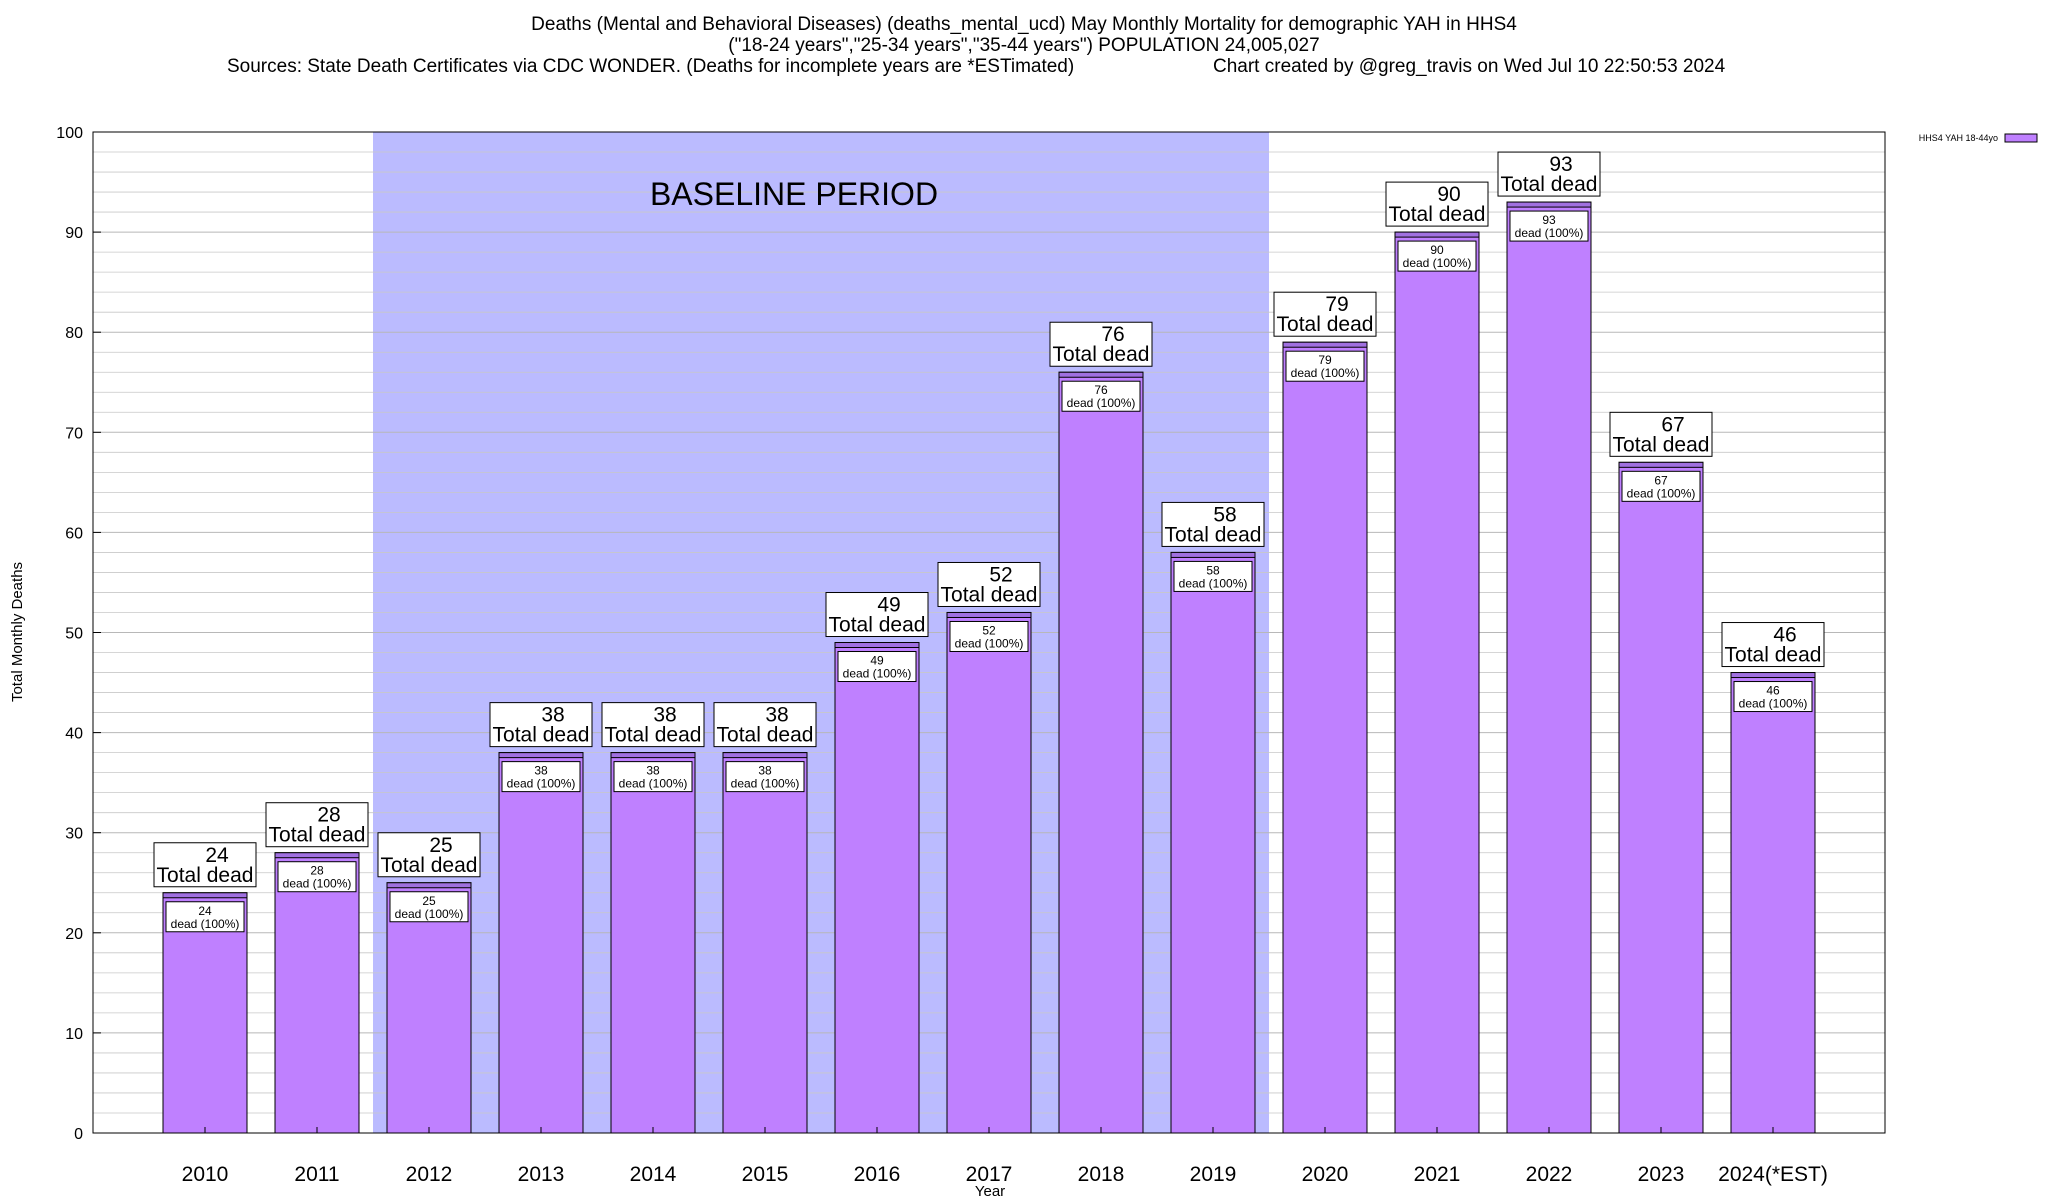  I want to click on inner-label-value: 67, so click(1661, 480).